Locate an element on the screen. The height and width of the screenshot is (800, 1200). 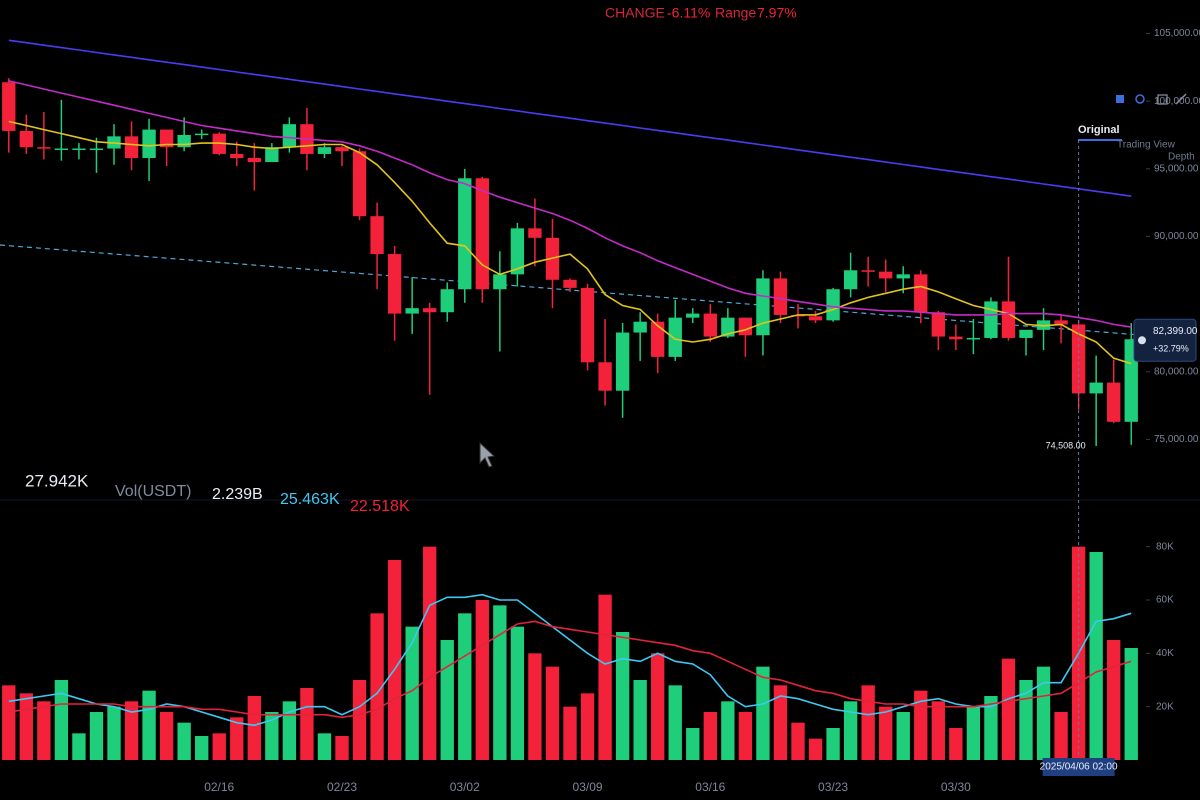
mouse-cursor is located at coordinates (487, 454).